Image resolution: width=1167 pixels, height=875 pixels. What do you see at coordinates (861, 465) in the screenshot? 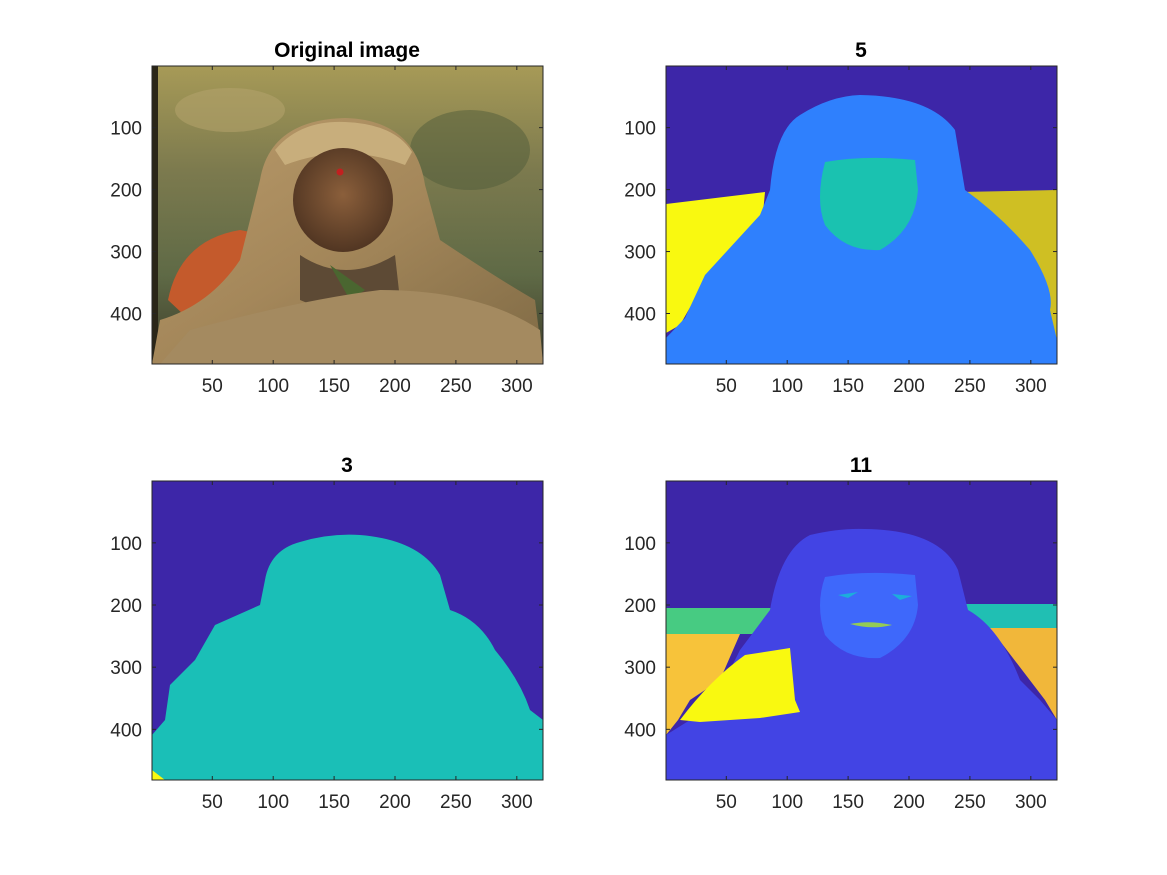
I see `panel-title: 11` at bounding box center [861, 465].